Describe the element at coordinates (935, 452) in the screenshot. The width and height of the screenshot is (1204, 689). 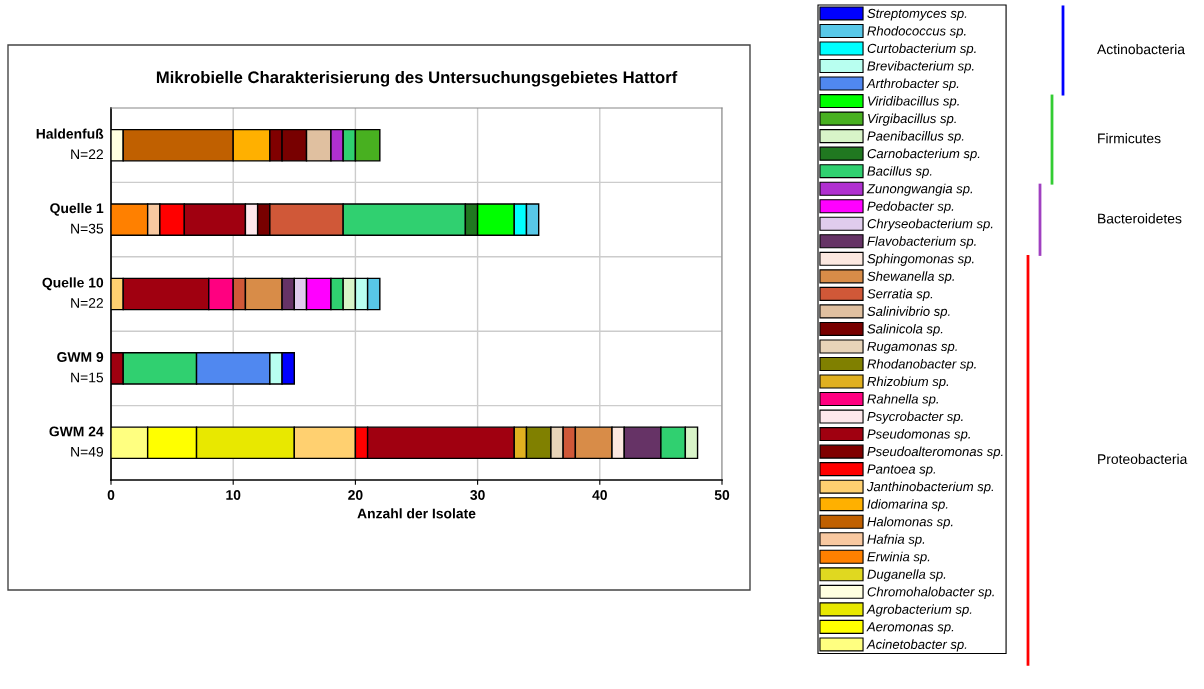
I see `legend-label: Pseudoalteromonas sp.` at that location.